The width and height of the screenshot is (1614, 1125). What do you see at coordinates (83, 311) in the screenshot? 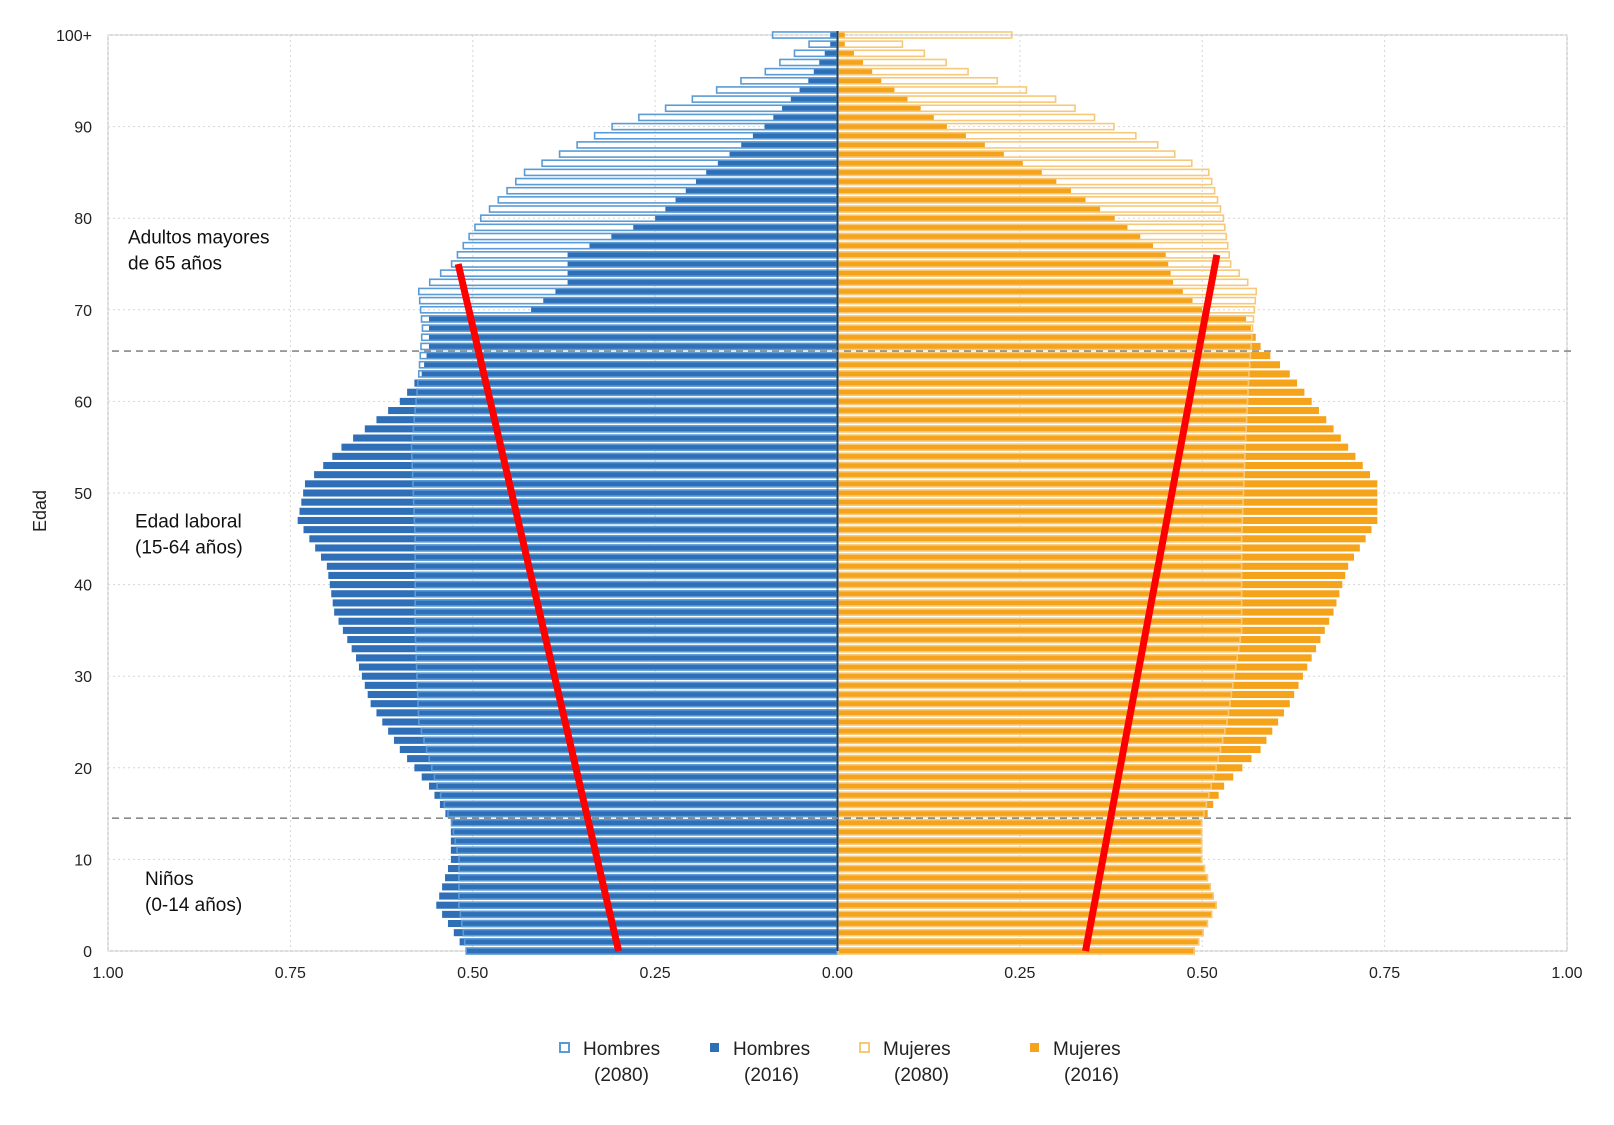
I see `y-tick-label: 70` at bounding box center [83, 311].